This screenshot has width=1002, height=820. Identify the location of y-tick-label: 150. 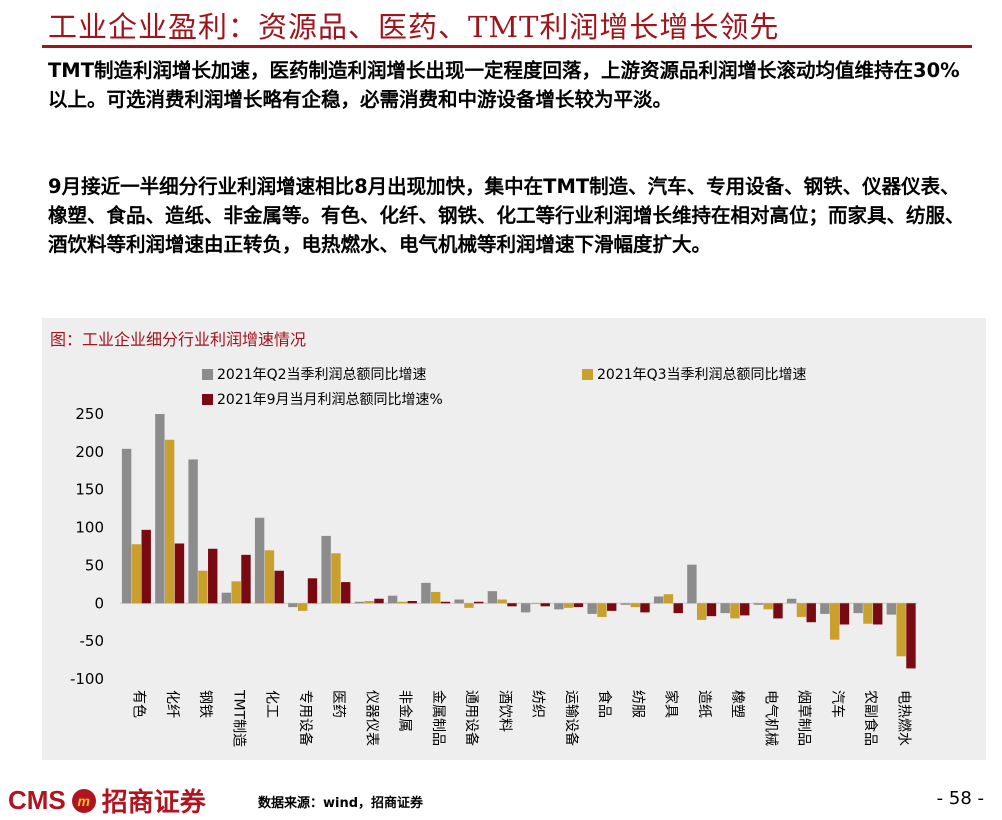
(89, 490).